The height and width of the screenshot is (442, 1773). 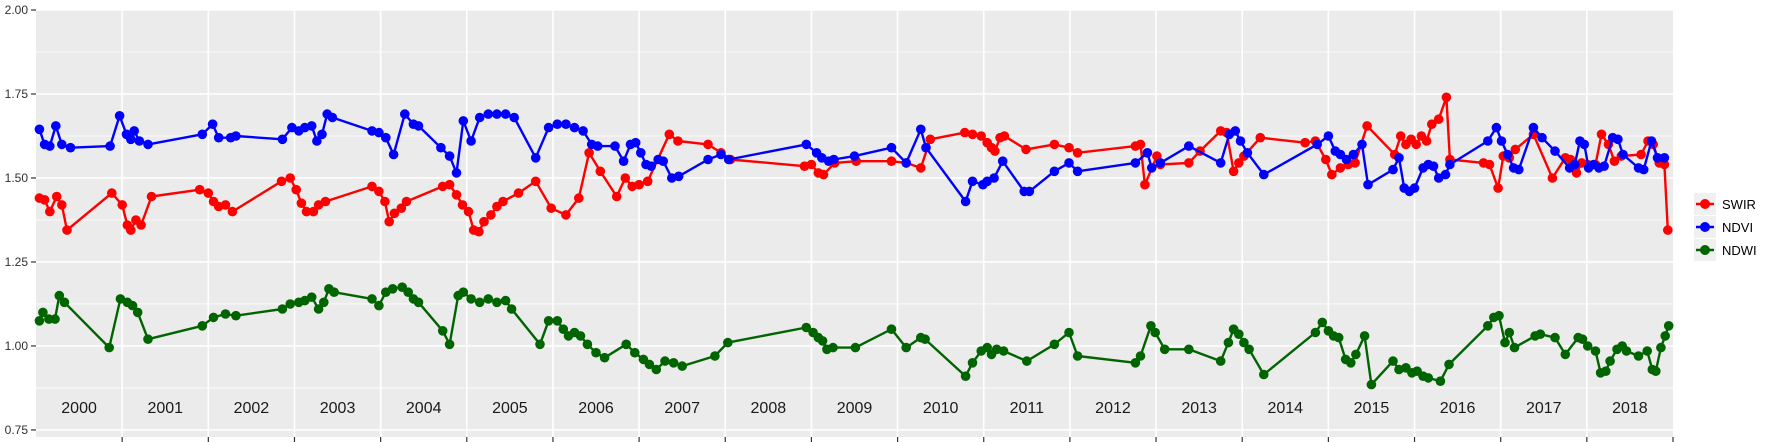 I want to click on x-year-label: 2001, so click(x=165, y=408).